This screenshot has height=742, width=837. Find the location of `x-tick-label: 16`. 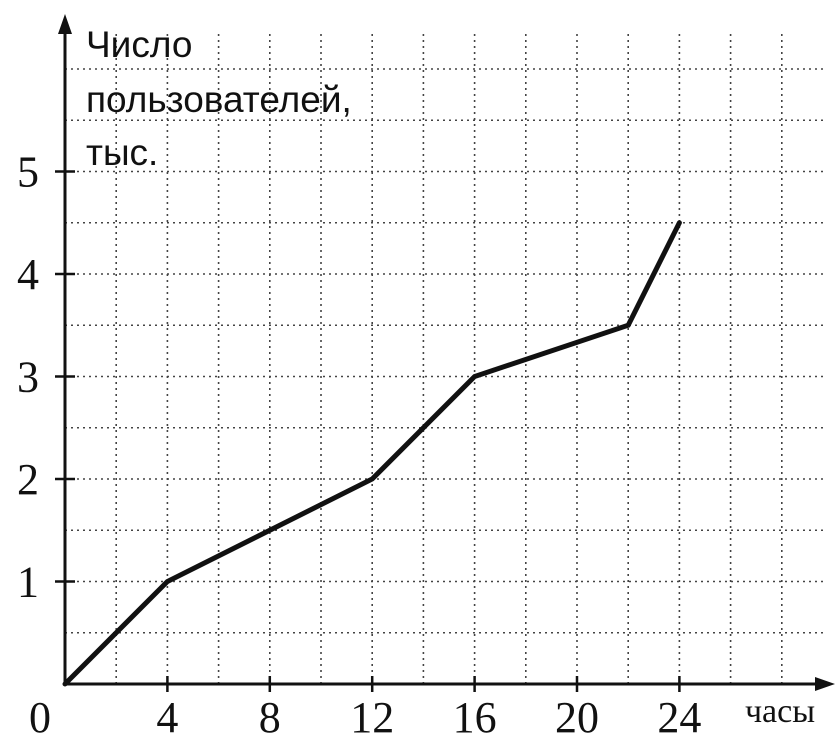

x-tick-label: 16 is located at coordinates (475, 715).